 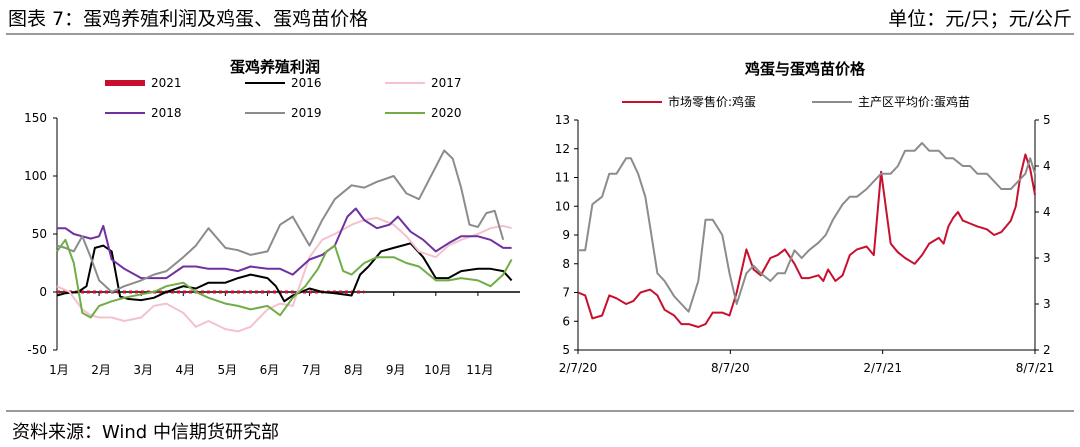 I want to click on y-tick-label: 150, so click(x=35, y=118).